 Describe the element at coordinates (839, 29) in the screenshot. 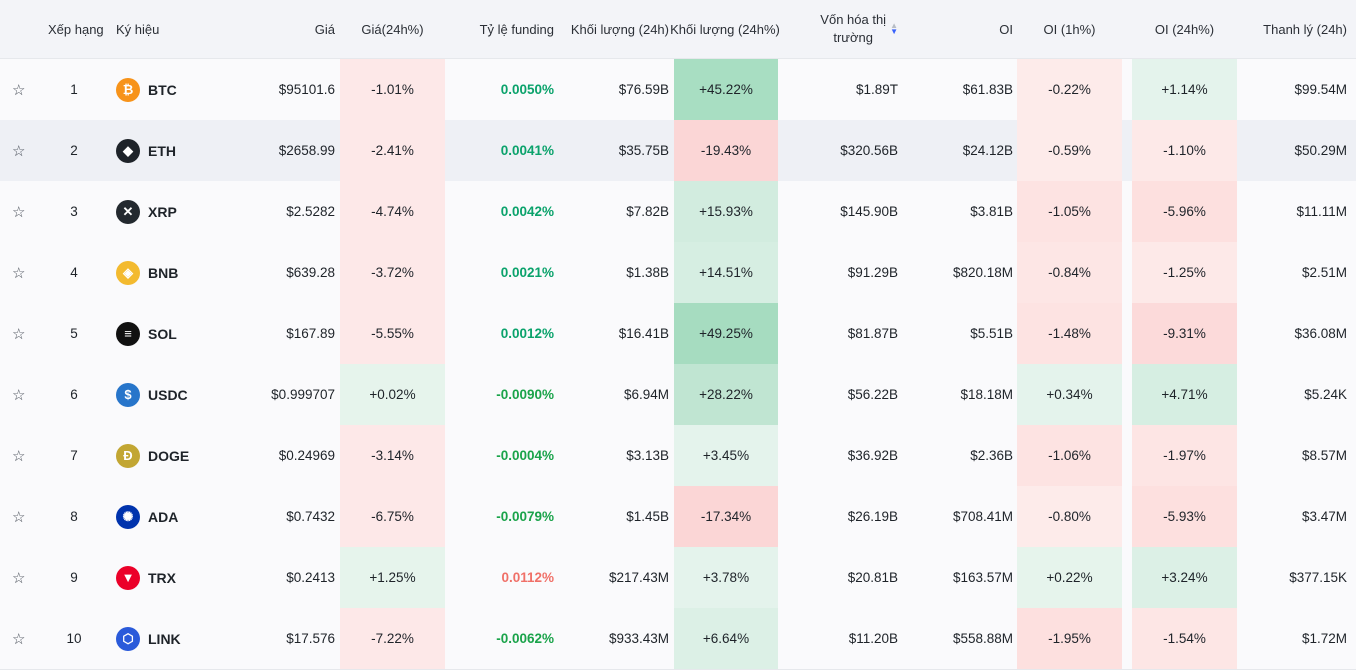

I see `header-market-cap: Vốn hóa thị trường ▲ ▼` at that location.